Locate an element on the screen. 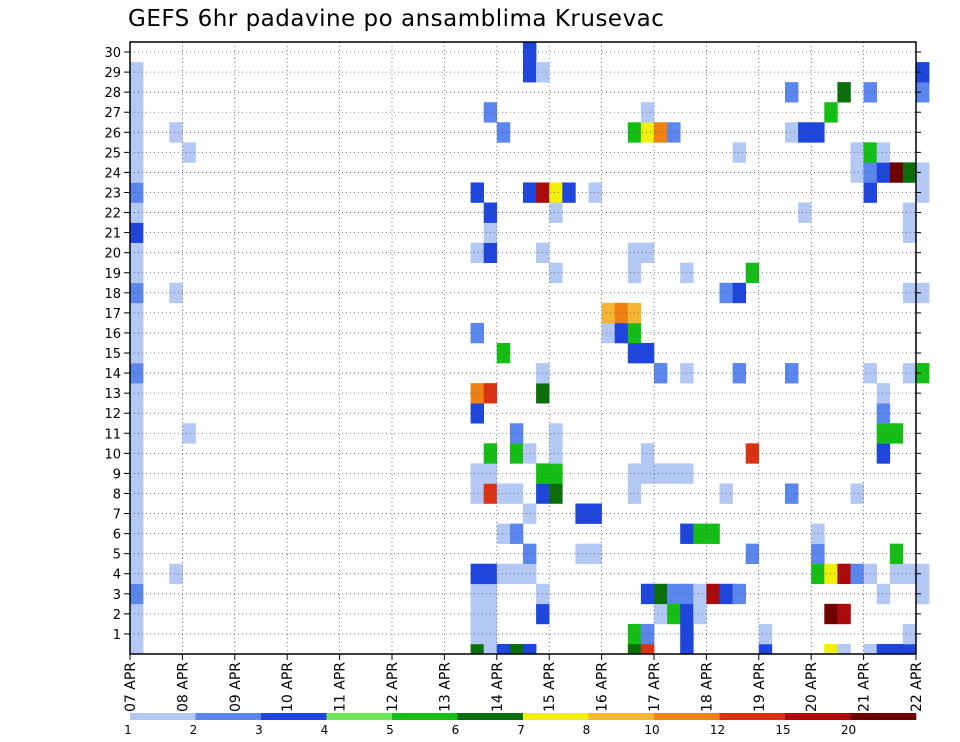  y-tick-label: 2 is located at coordinates (117, 615).